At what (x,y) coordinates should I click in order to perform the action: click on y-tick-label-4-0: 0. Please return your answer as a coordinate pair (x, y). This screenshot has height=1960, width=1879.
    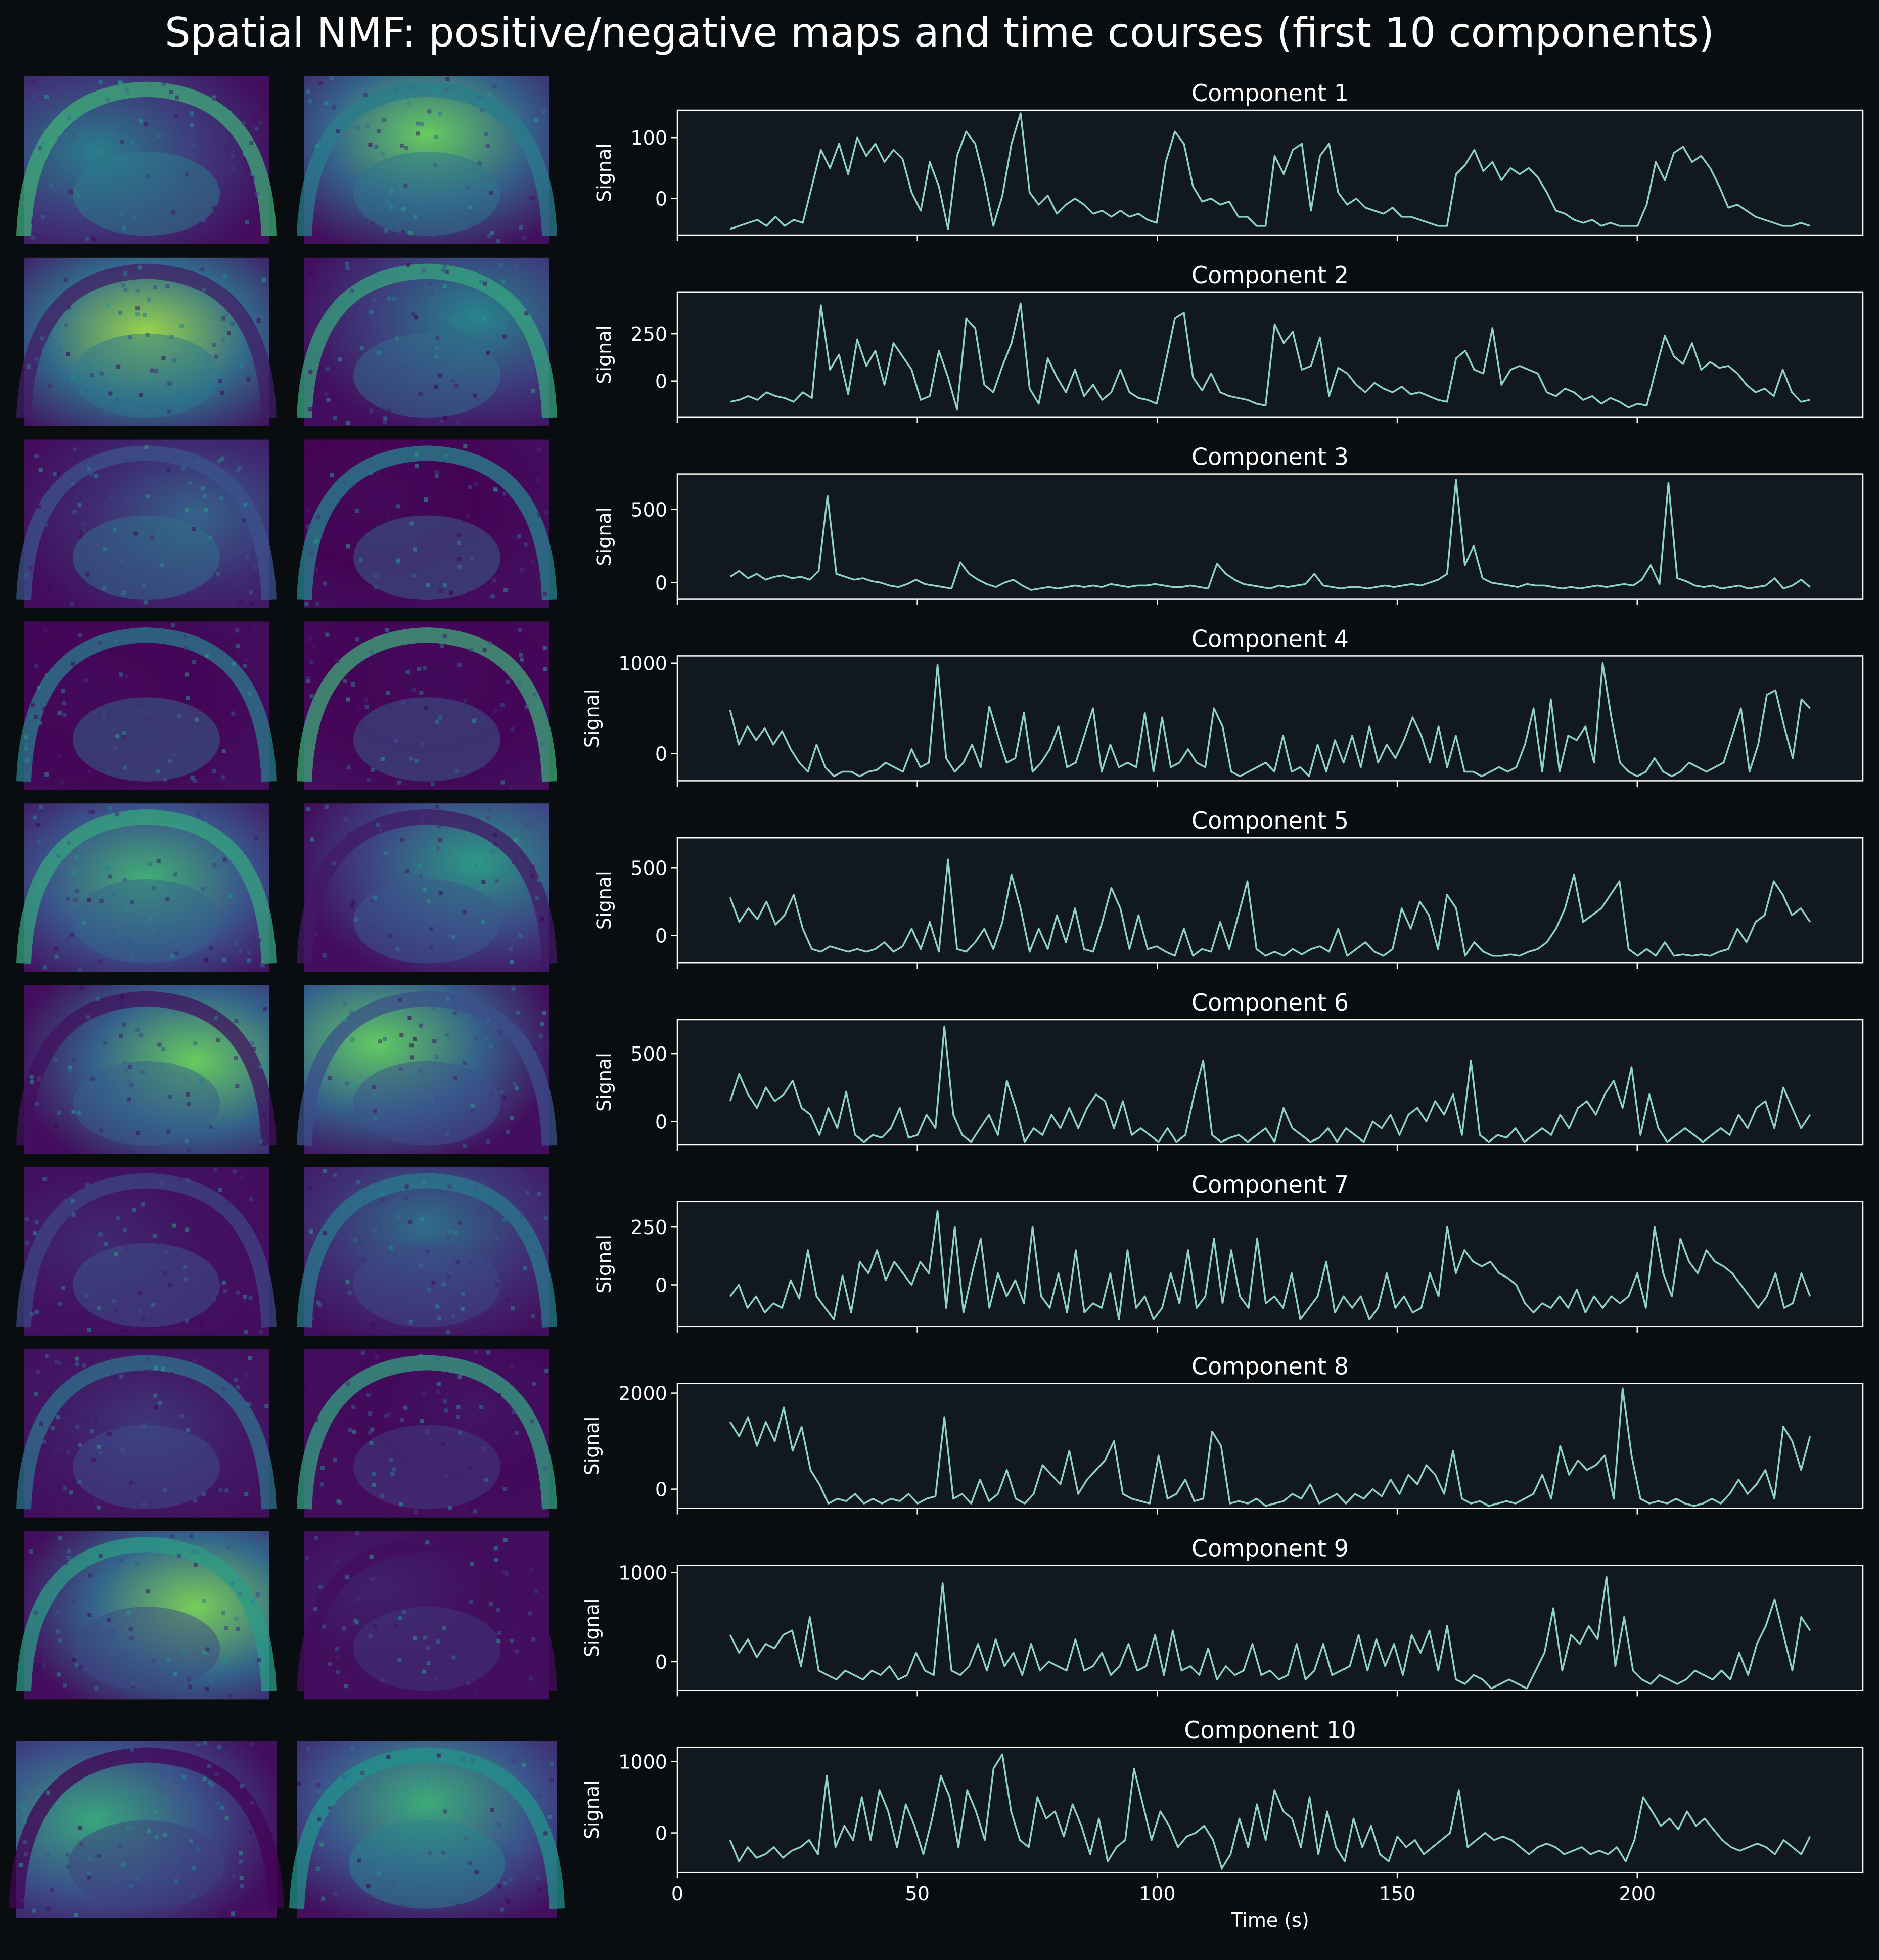
    Looking at the image, I should click on (661, 754).